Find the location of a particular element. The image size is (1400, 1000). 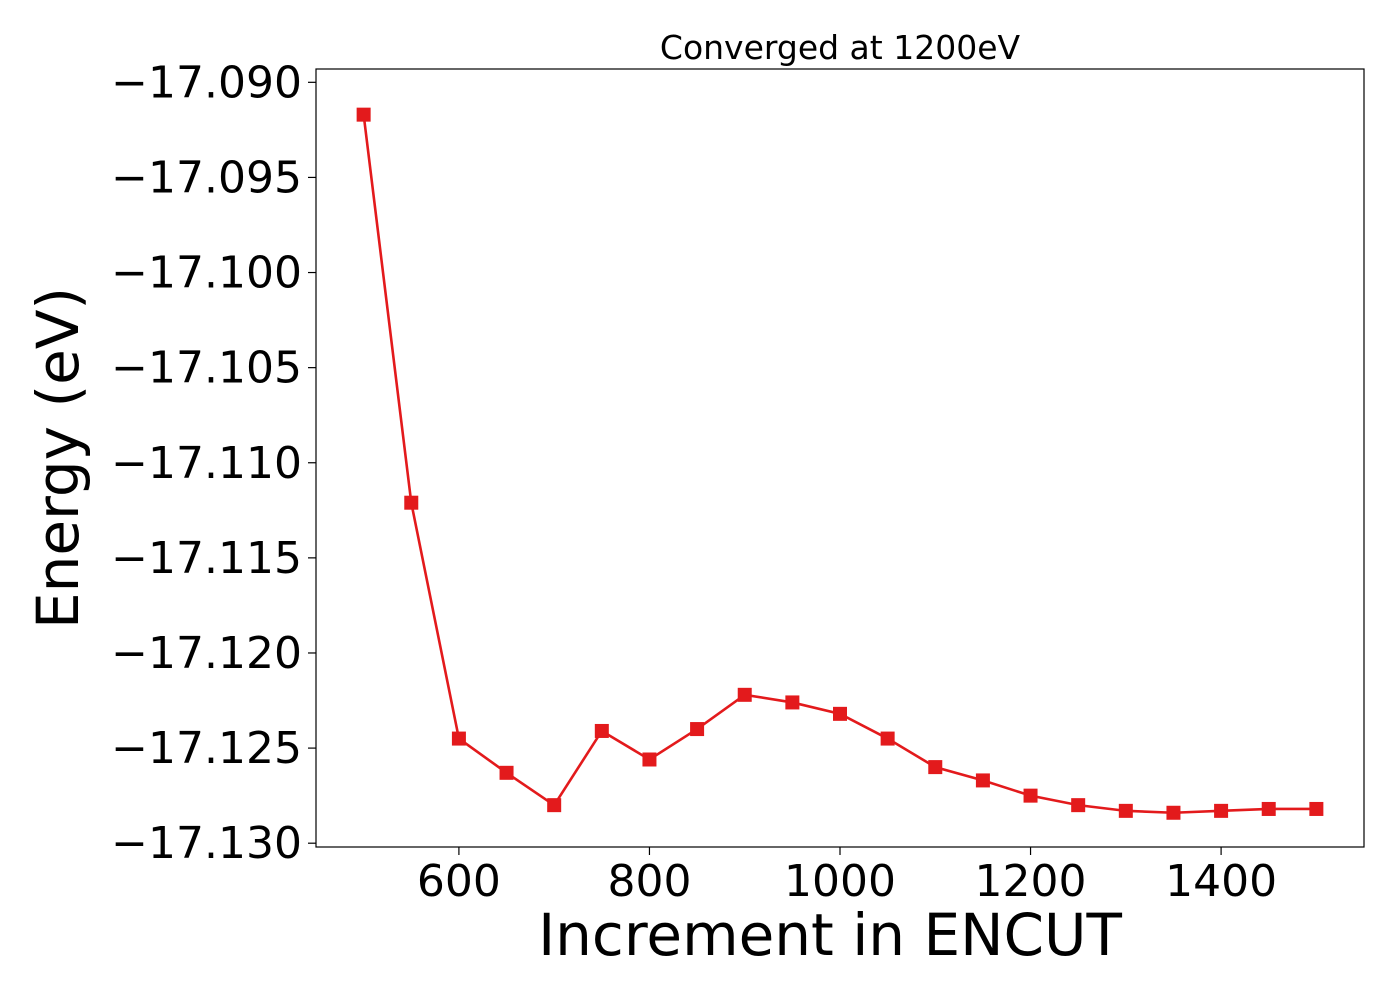

y-tick-label: −17.105 is located at coordinates (206, 368).